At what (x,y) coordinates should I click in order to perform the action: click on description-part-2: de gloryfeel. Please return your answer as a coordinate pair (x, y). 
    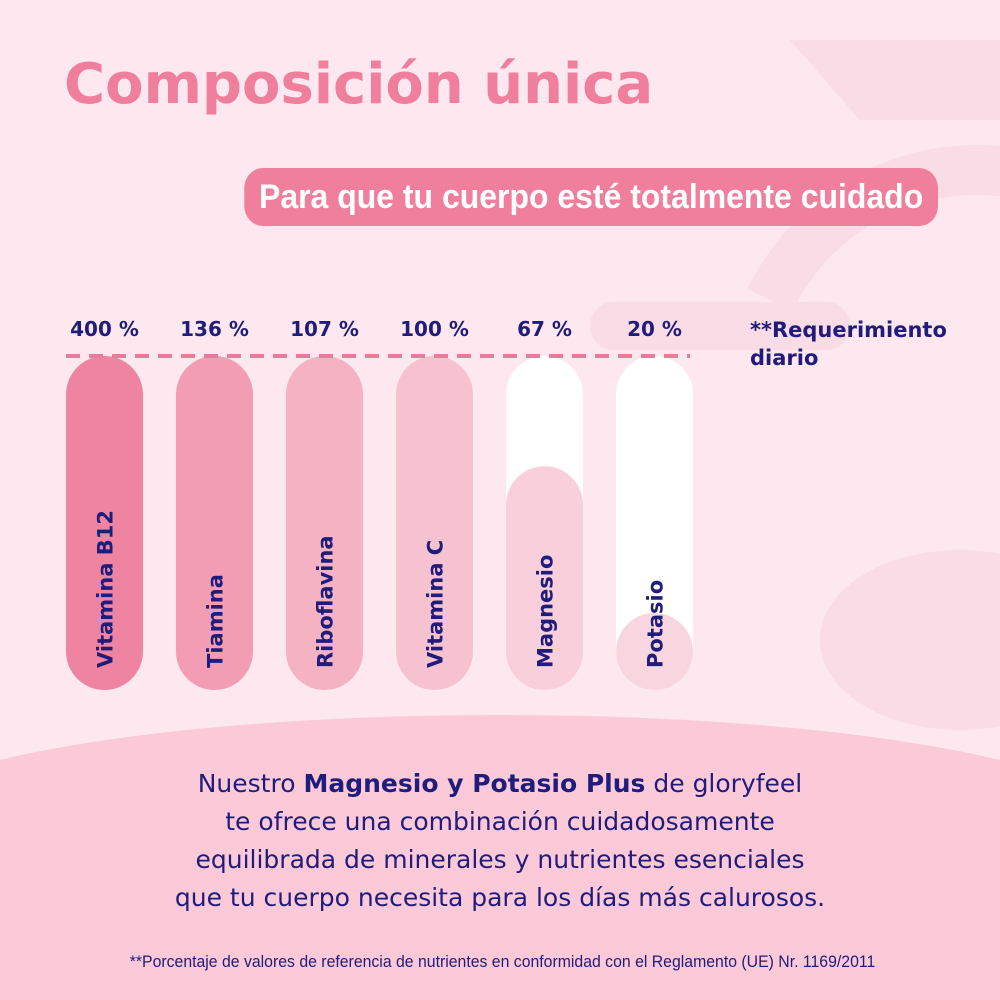
    Looking at the image, I should click on (724, 783).